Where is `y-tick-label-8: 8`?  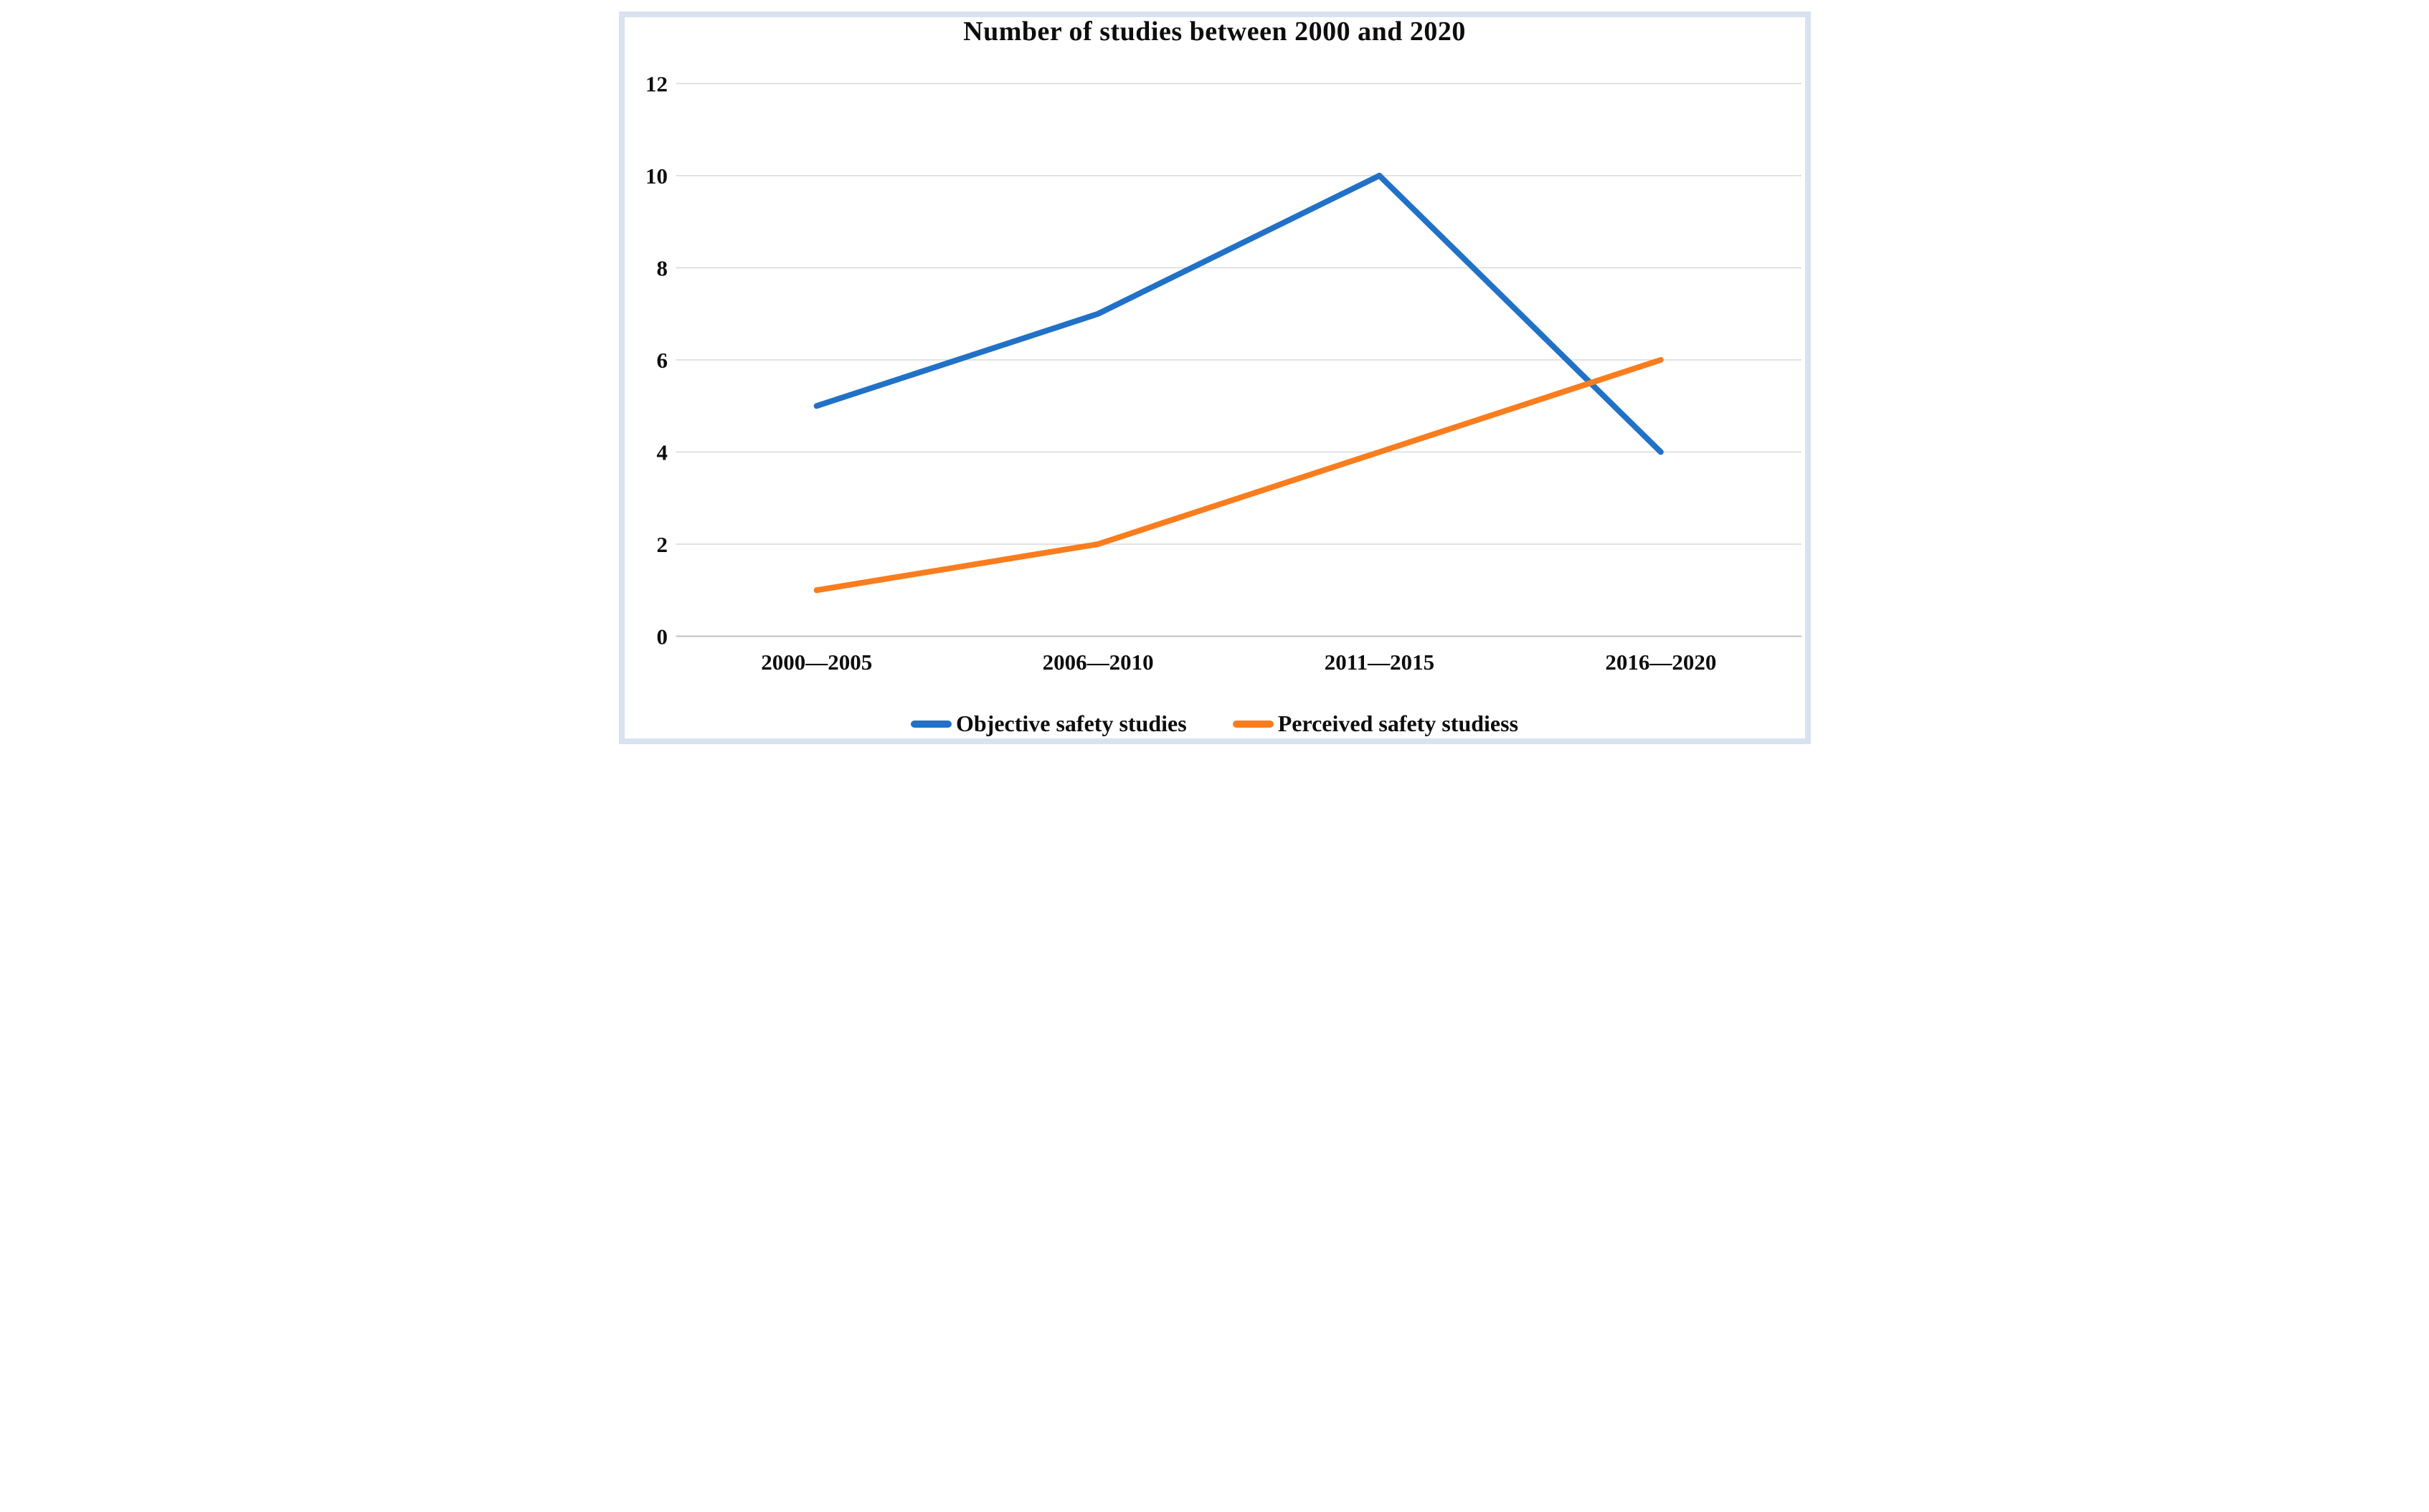
y-tick-label-8: 8 is located at coordinates (662, 268).